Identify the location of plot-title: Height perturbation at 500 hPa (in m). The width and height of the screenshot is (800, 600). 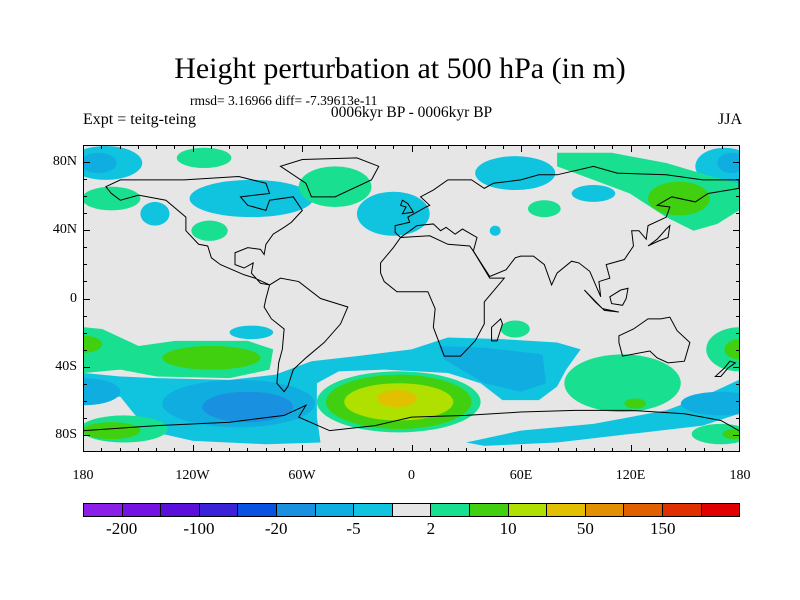
(400, 68).